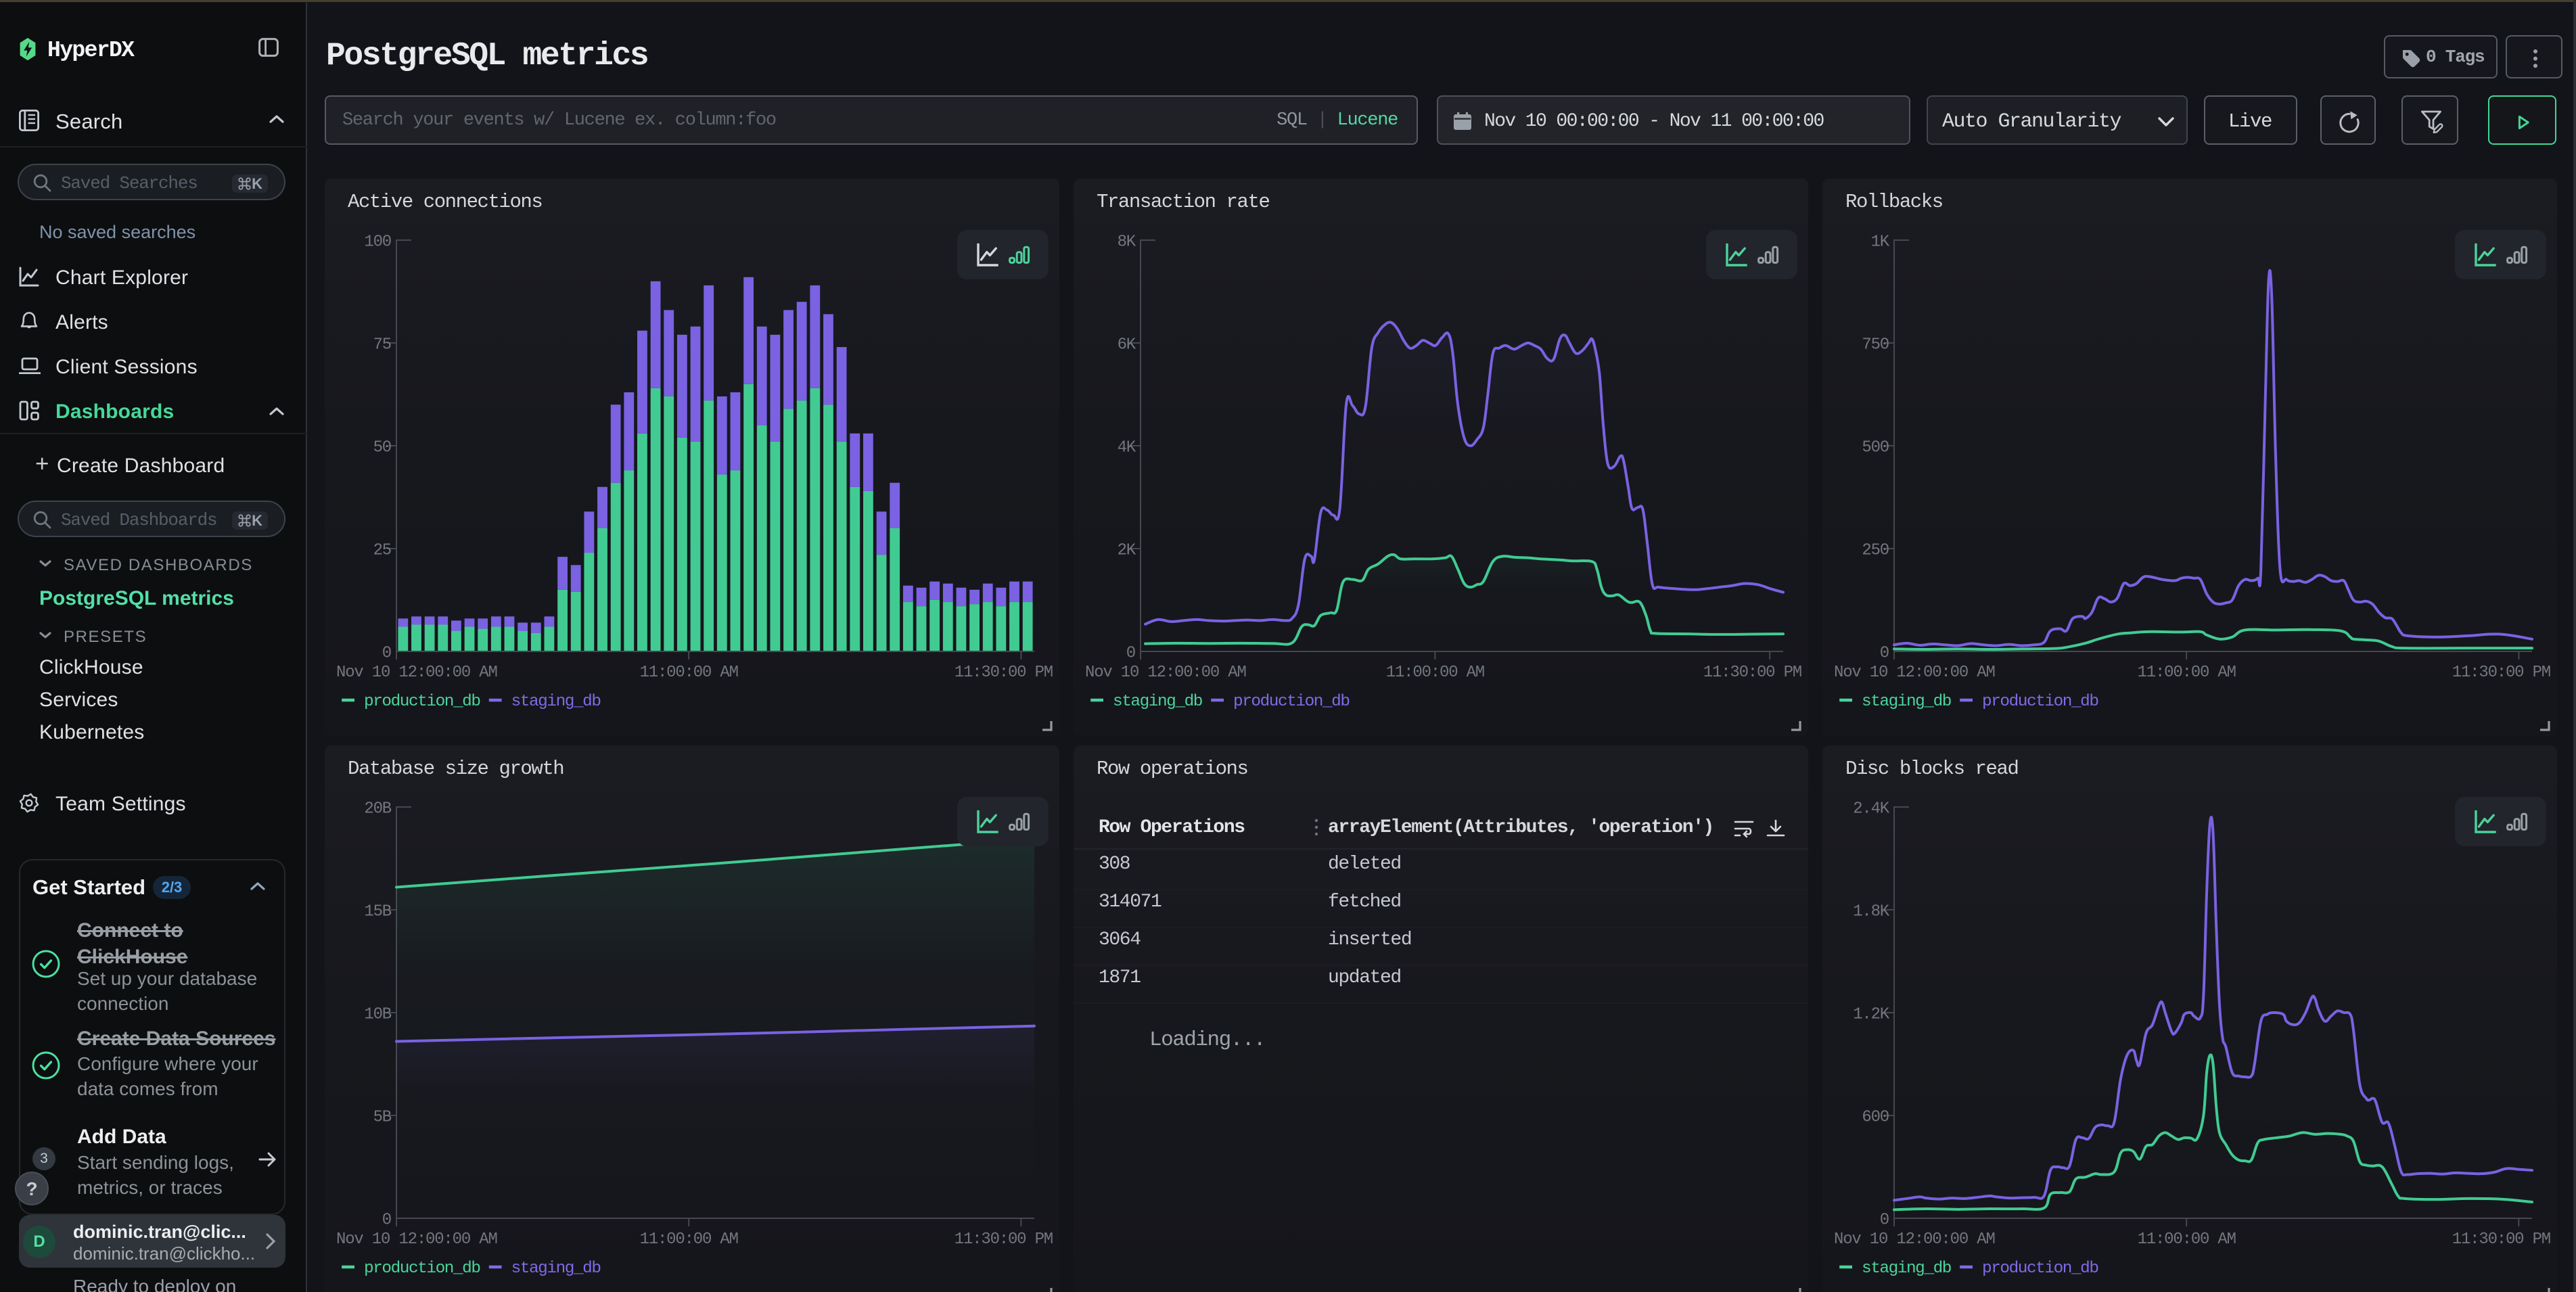  I want to click on svg-text: 100, so click(377, 242).